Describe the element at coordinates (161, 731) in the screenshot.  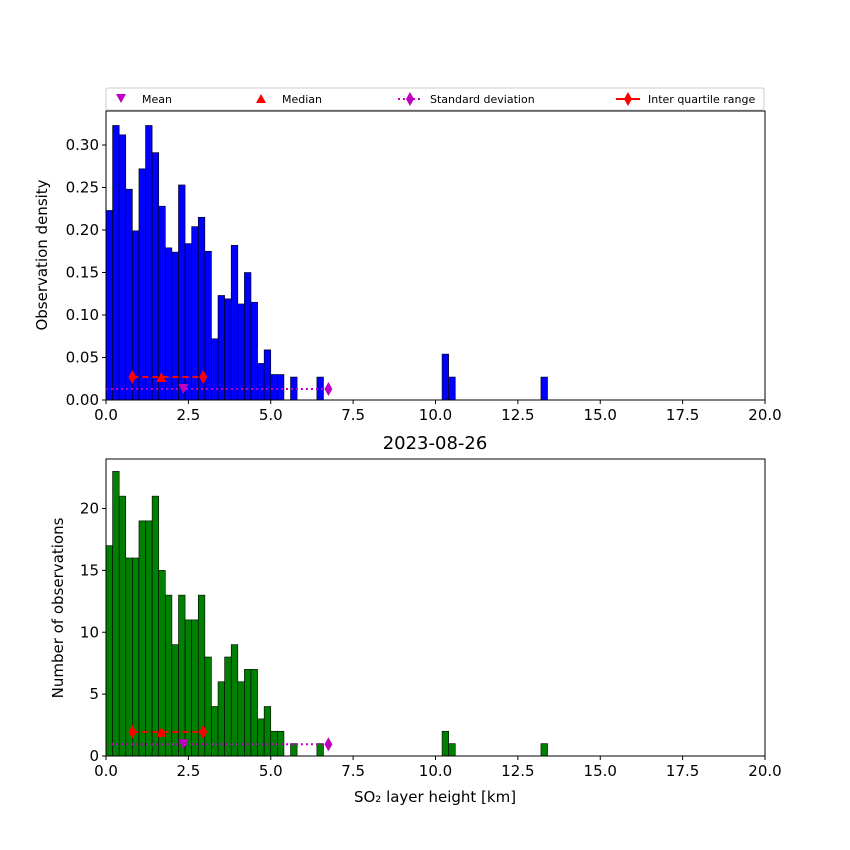
I see `counts-median-marker` at that location.